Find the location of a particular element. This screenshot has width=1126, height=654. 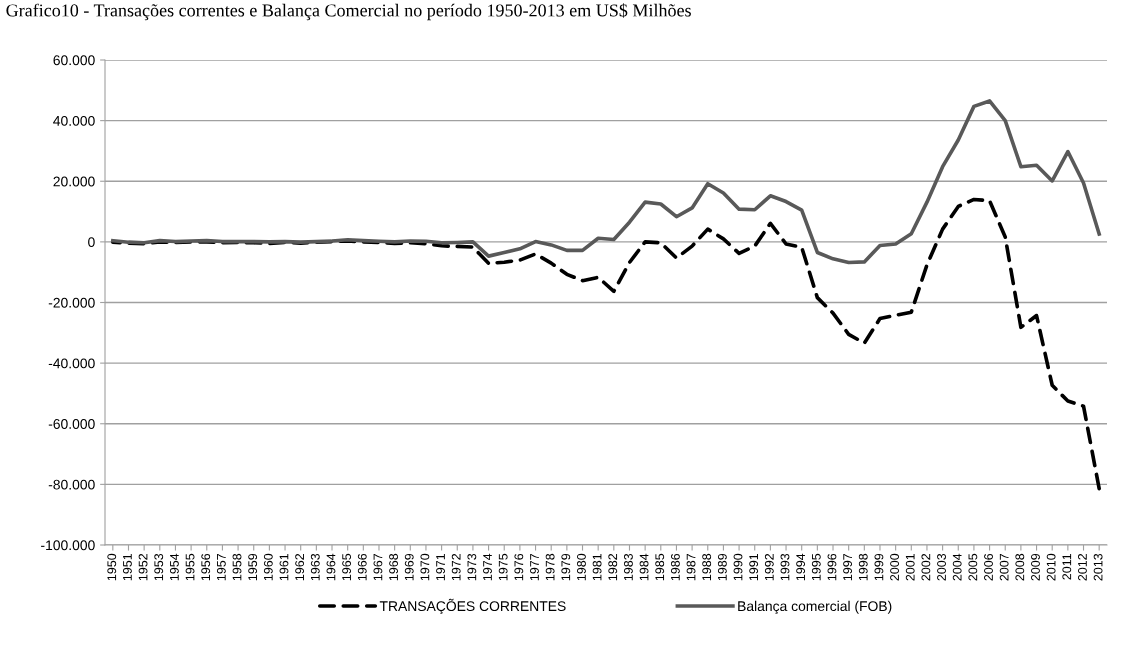

x-tick-label: 2009 is located at coordinates (1035, 567).